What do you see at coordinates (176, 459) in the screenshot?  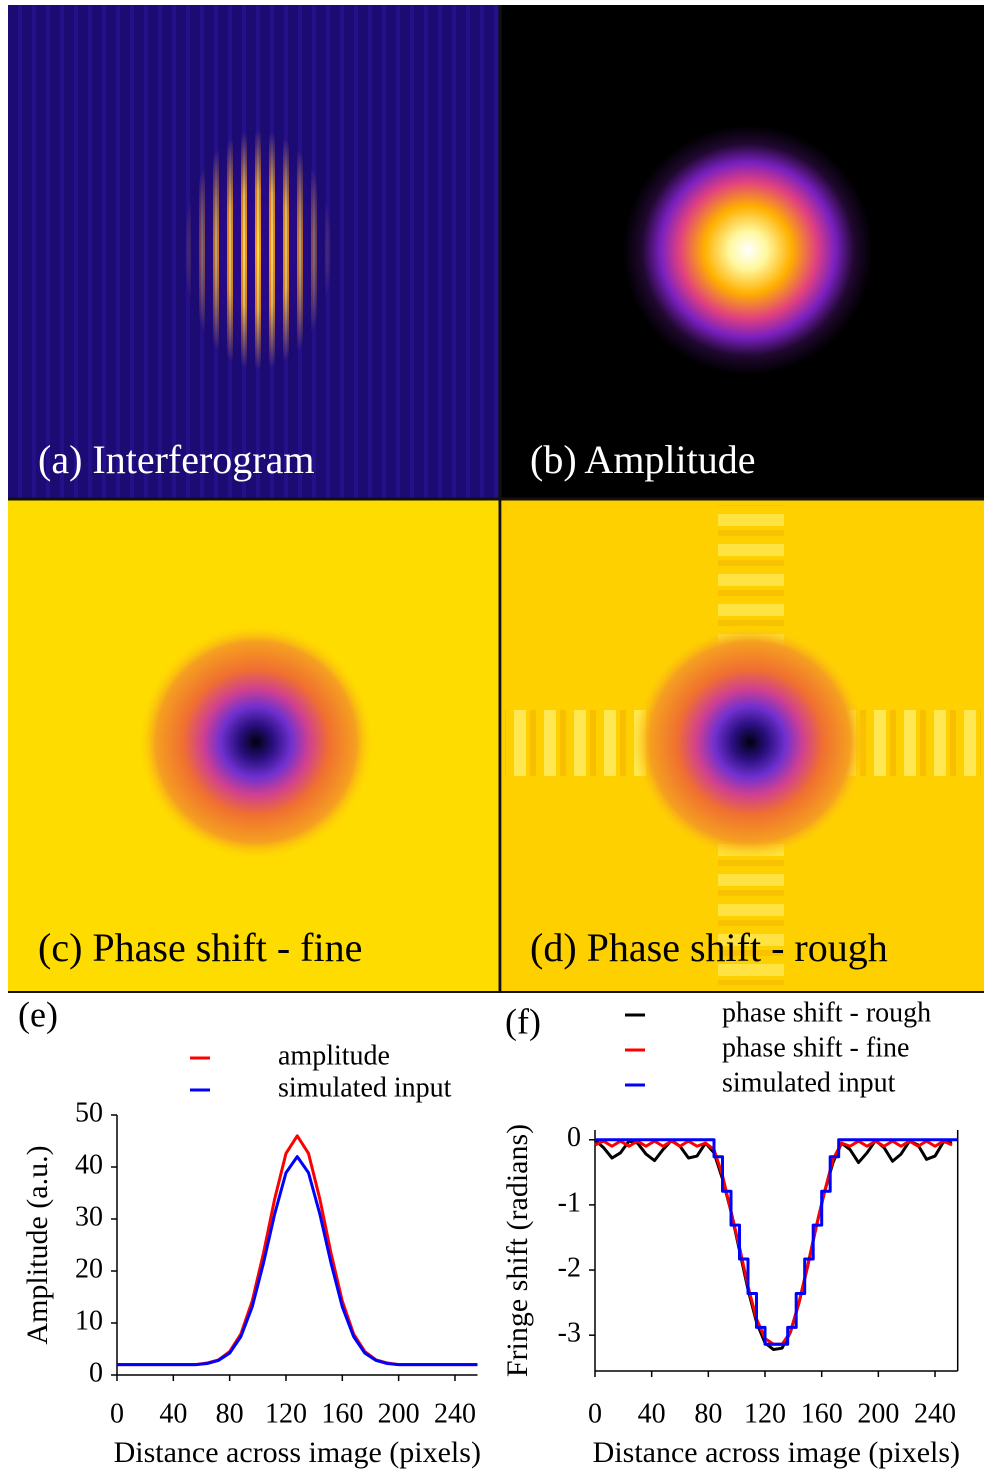 I see `panel-label: (a) Interferogram` at bounding box center [176, 459].